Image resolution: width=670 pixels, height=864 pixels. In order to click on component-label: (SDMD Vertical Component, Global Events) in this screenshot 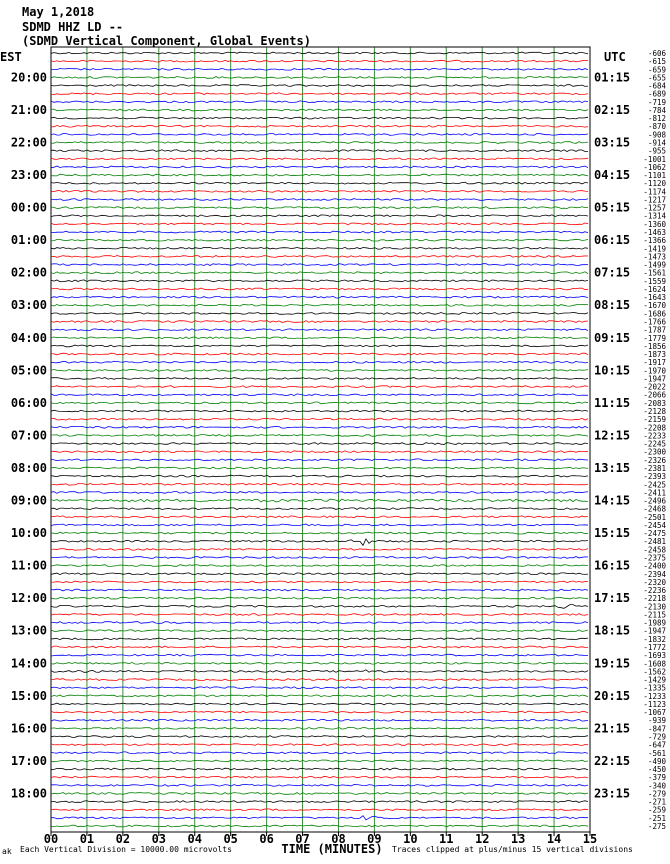, I will do `click(166, 41)`.